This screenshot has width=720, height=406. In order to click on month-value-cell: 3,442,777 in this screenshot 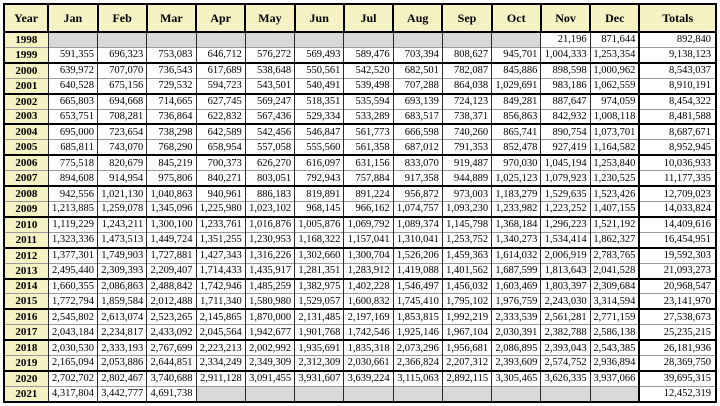, I will do `click(122, 393)`.